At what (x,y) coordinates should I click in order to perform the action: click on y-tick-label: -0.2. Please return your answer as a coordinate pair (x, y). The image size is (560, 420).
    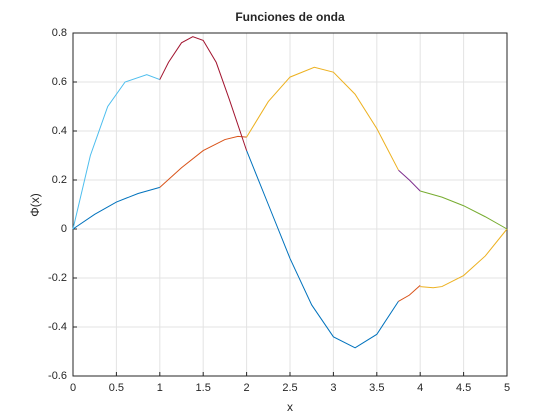
    Looking at the image, I should click on (57, 278).